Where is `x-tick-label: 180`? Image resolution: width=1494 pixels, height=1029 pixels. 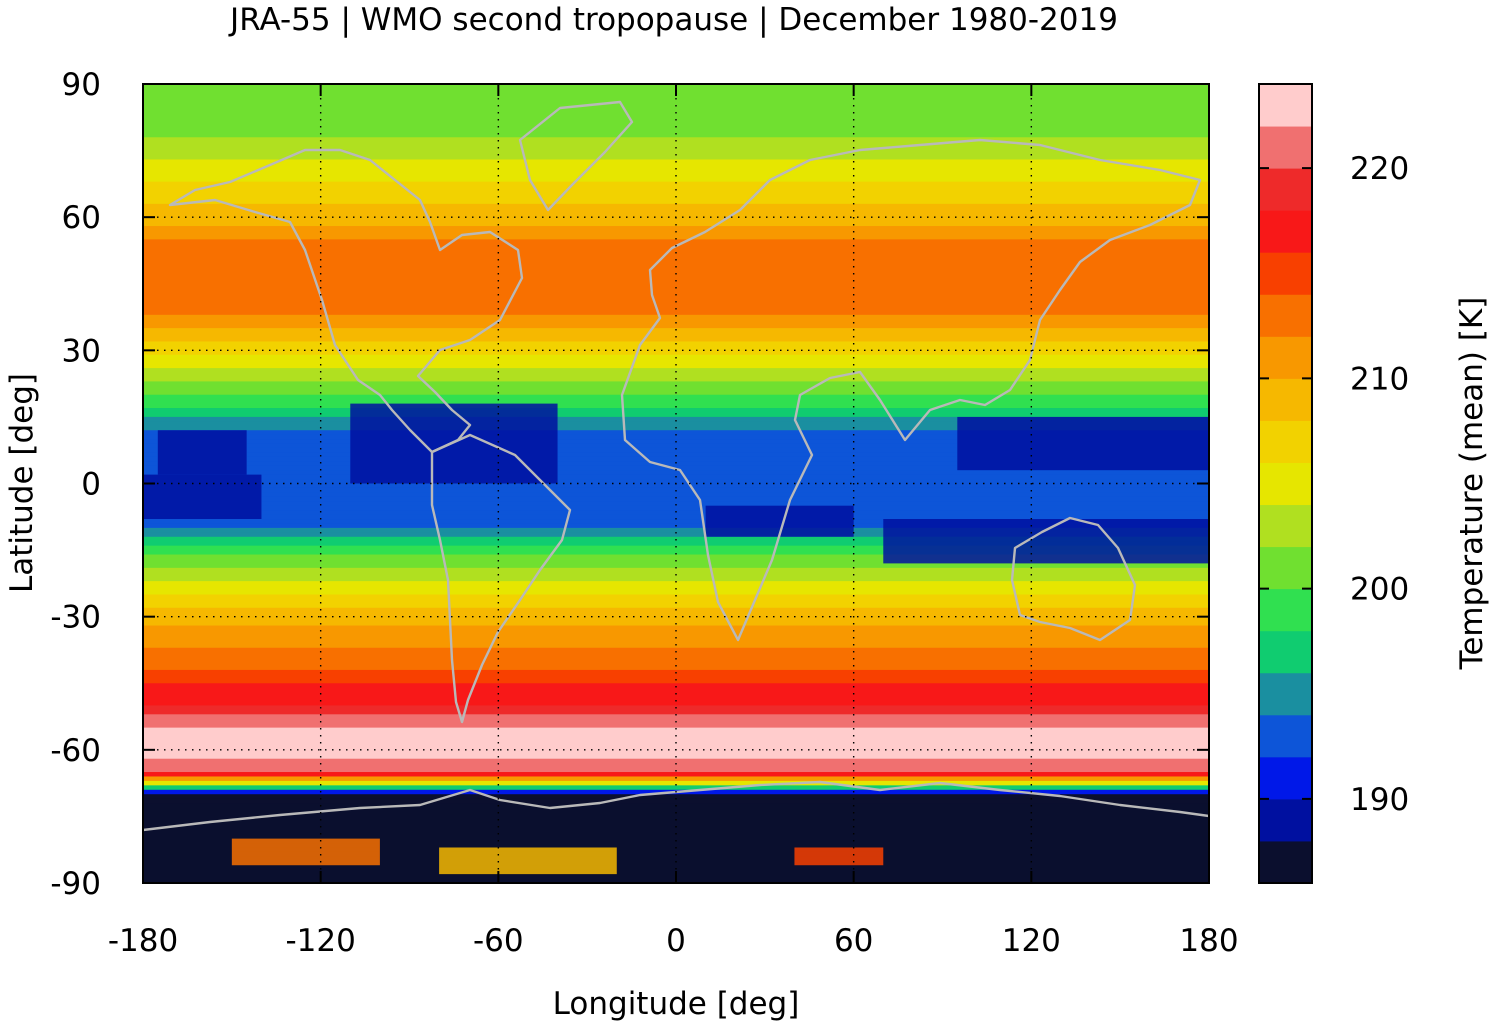 x-tick-label: 180 is located at coordinates (1208, 941).